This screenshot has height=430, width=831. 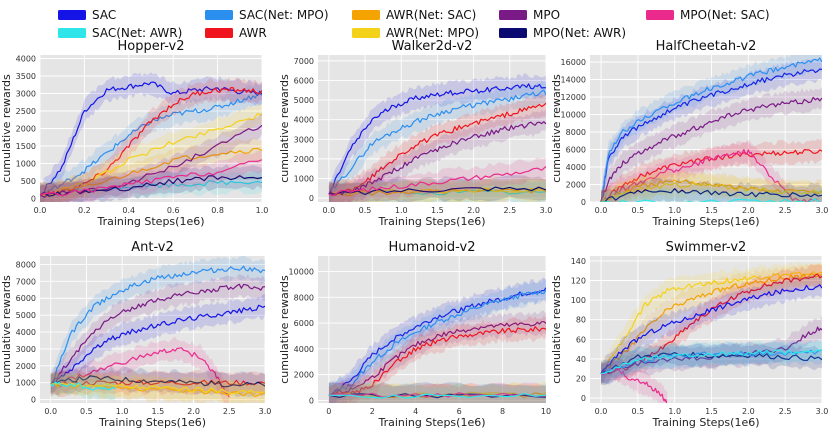 I want to click on legend-entry: MPO(Net: SAC), so click(x=708, y=15).